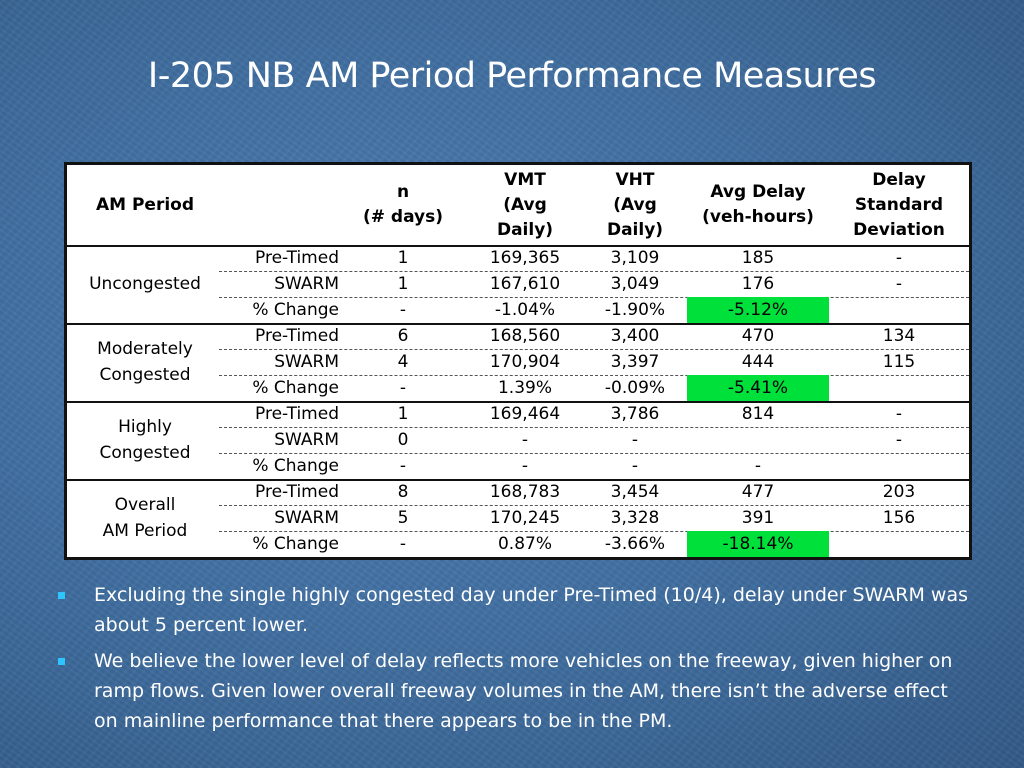 The width and height of the screenshot is (1024, 768). What do you see at coordinates (635, 336) in the screenshot?
I see `cell-vht: 3,400` at bounding box center [635, 336].